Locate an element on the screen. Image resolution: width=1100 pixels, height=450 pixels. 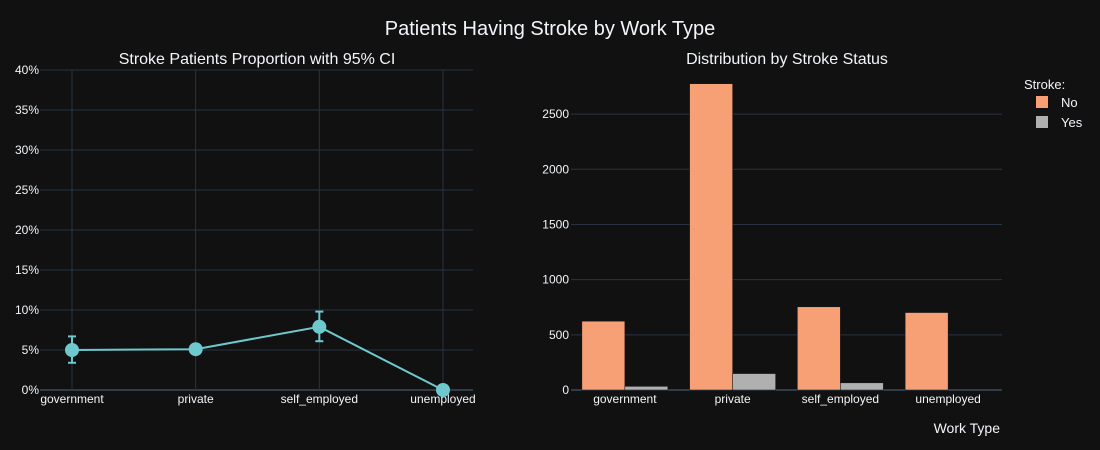
left-y-tick-label: 25% is located at coordinates (27, 190).